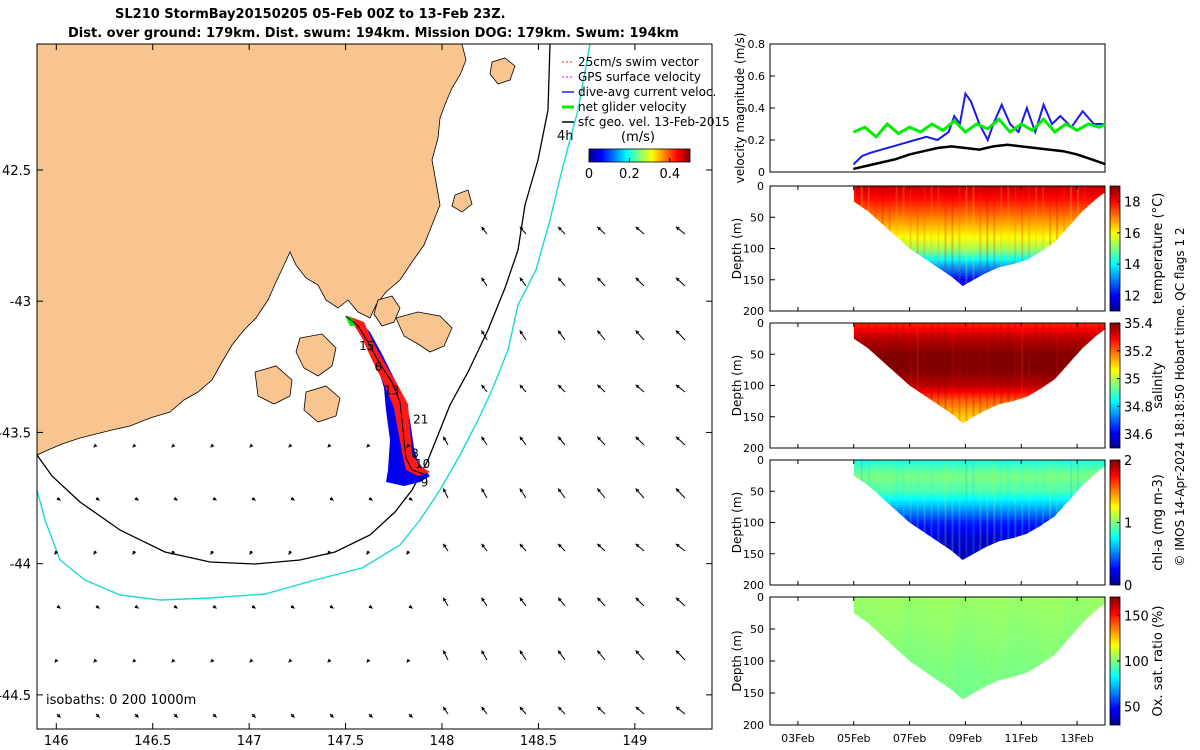  Describe the element at coordinates (757, 108) in the screenshot. I see `velocity-y-tick-label: 0.4` at that location.